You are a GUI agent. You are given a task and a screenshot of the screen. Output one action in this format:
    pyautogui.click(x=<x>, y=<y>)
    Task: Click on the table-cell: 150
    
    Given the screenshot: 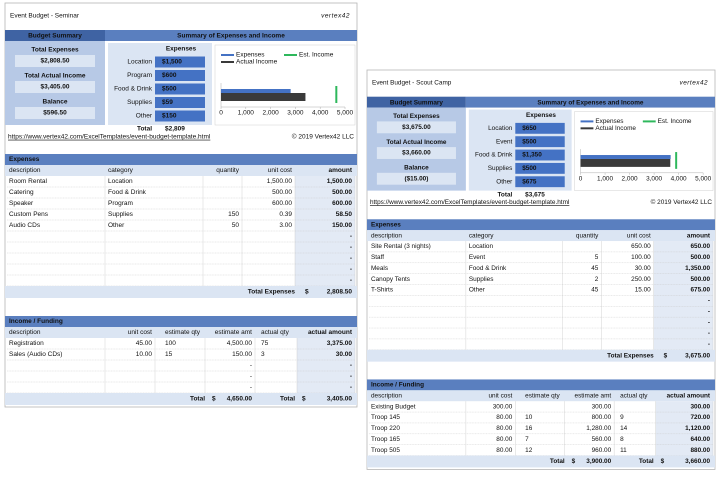 What is the action you would take?
    pyautogui.click(x=233, y=214)
    